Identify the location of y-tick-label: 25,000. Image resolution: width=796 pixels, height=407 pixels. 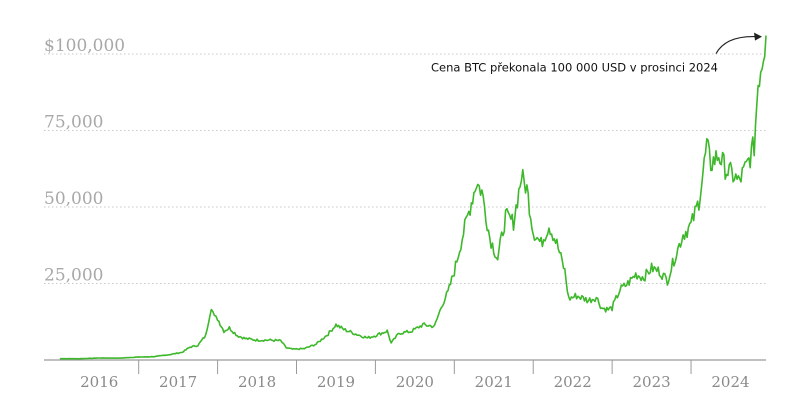
(73, 276).